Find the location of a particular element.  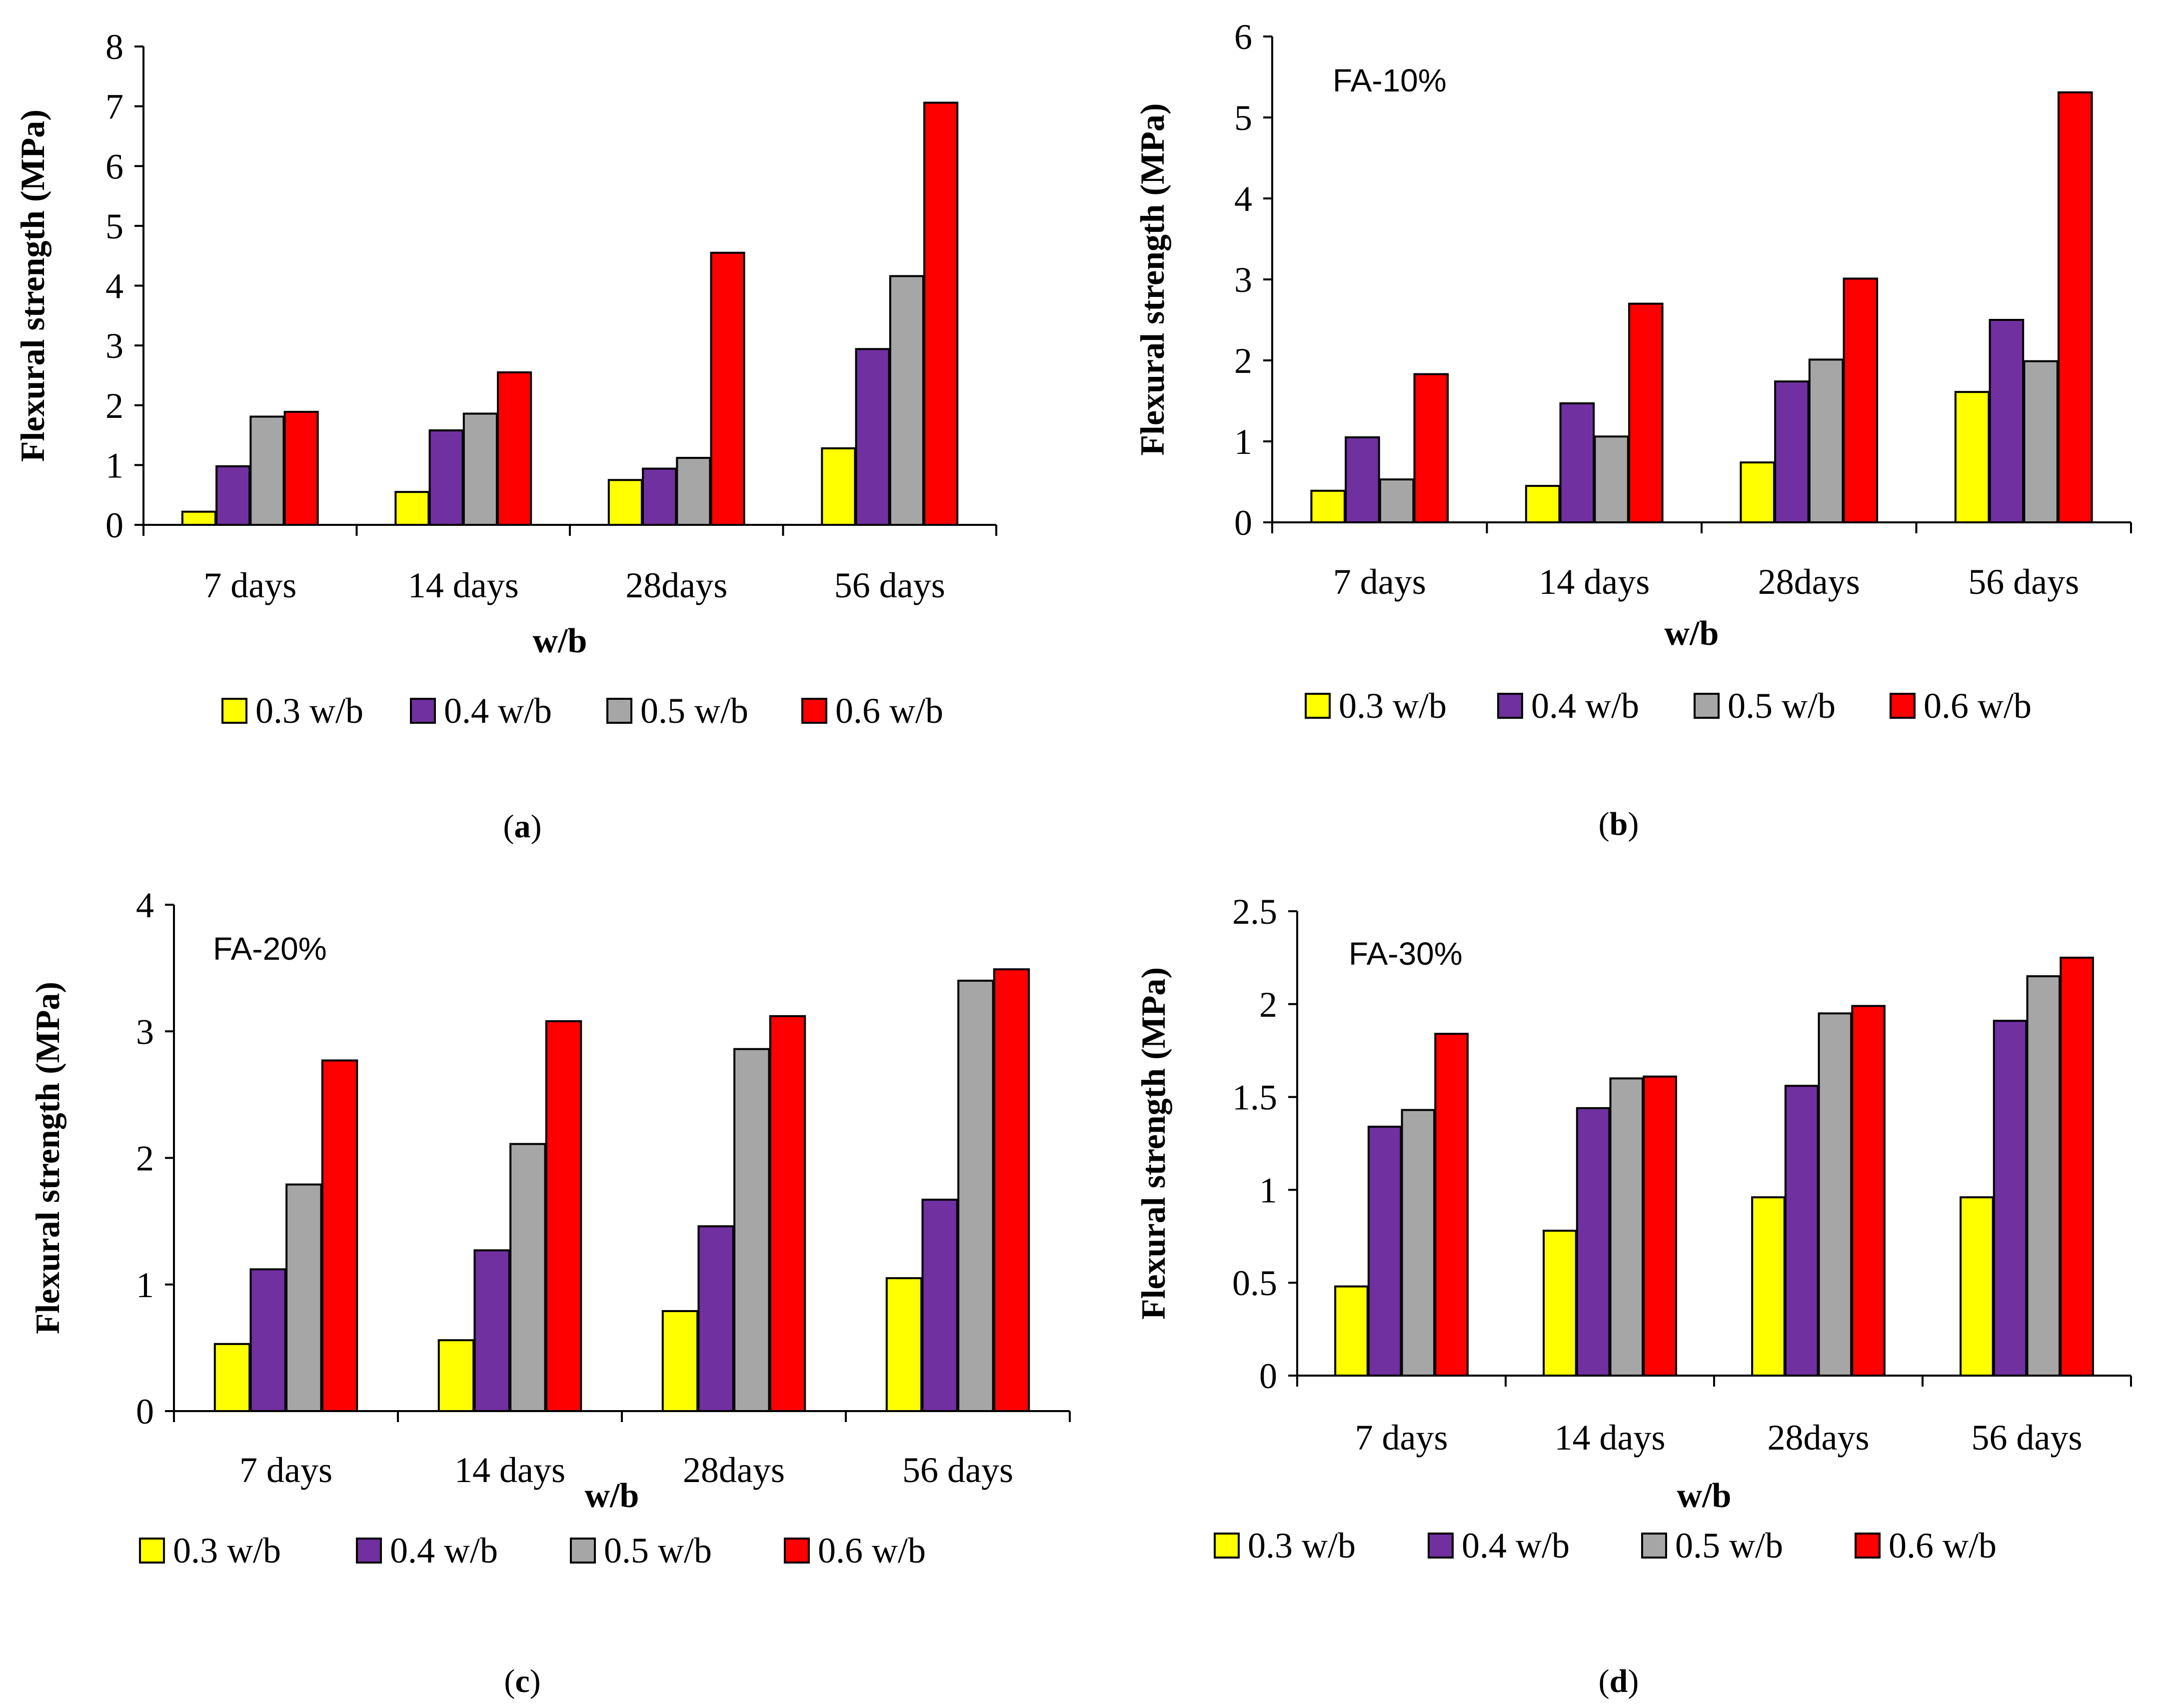

panel-annotation: FA-20% is located at coordinates (270, 949).